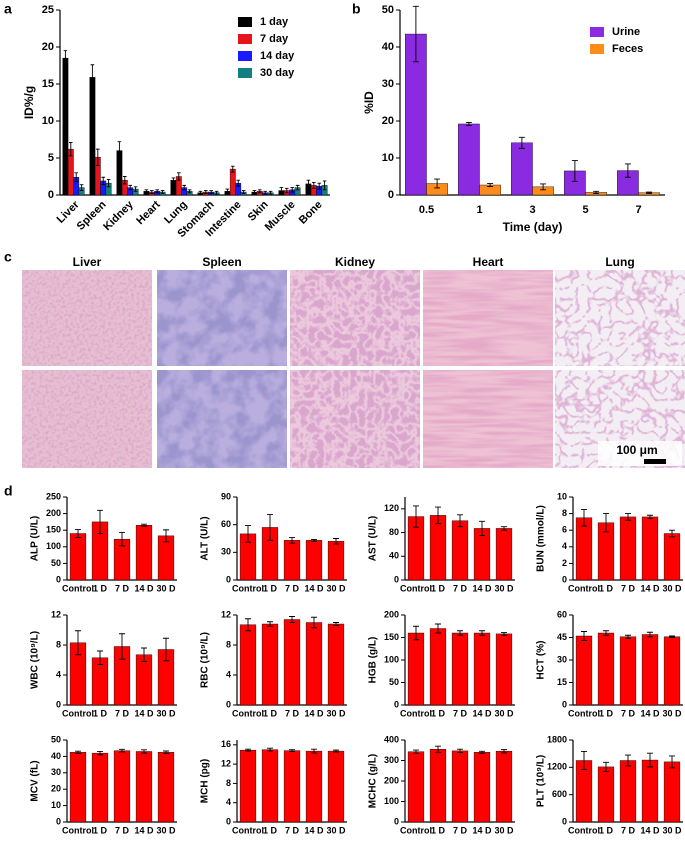  What do you see at coordinates (53, 496) in the screenshot?
I see `y-tick-label: 250` at bounding box center [53, 496].